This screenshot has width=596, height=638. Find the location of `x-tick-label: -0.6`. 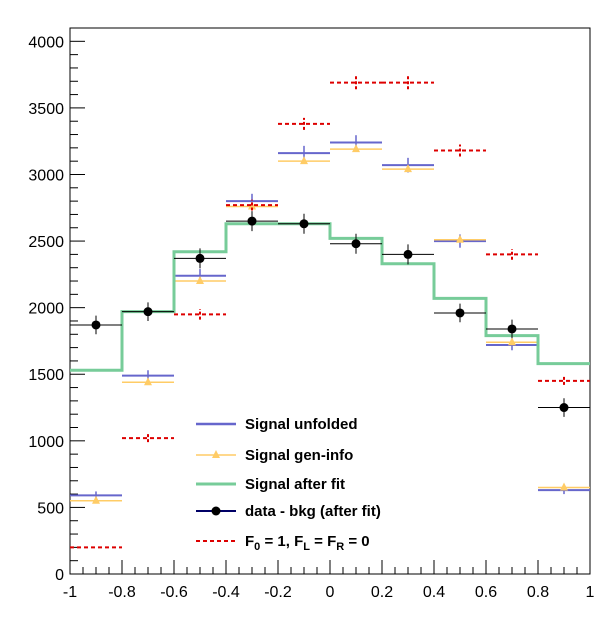

x-tick-label: -0.6 is located at coordinates (174, 592).